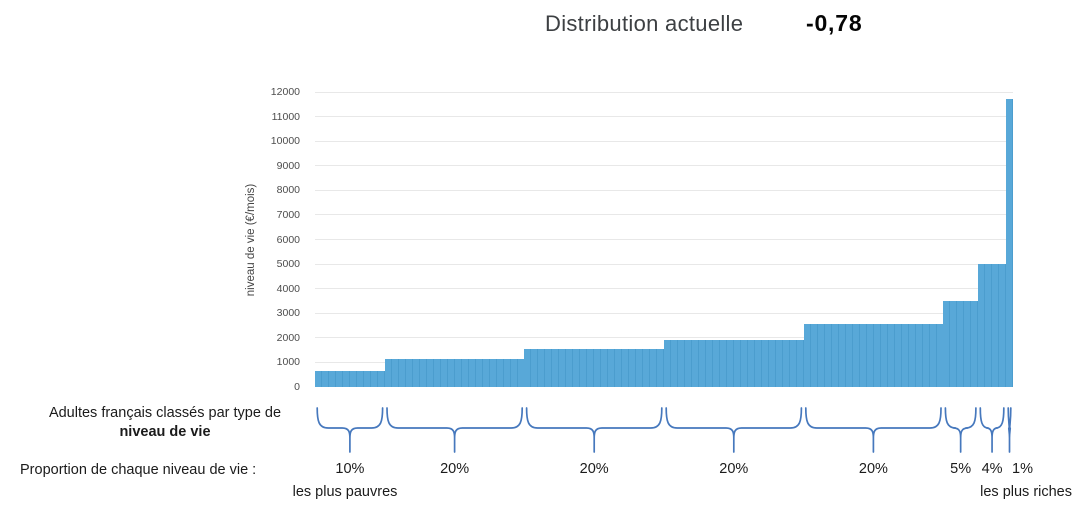 The width and height of the screenshot is (1080, 507). I want to click on y-tick-label: 8000, so click(288, 190).